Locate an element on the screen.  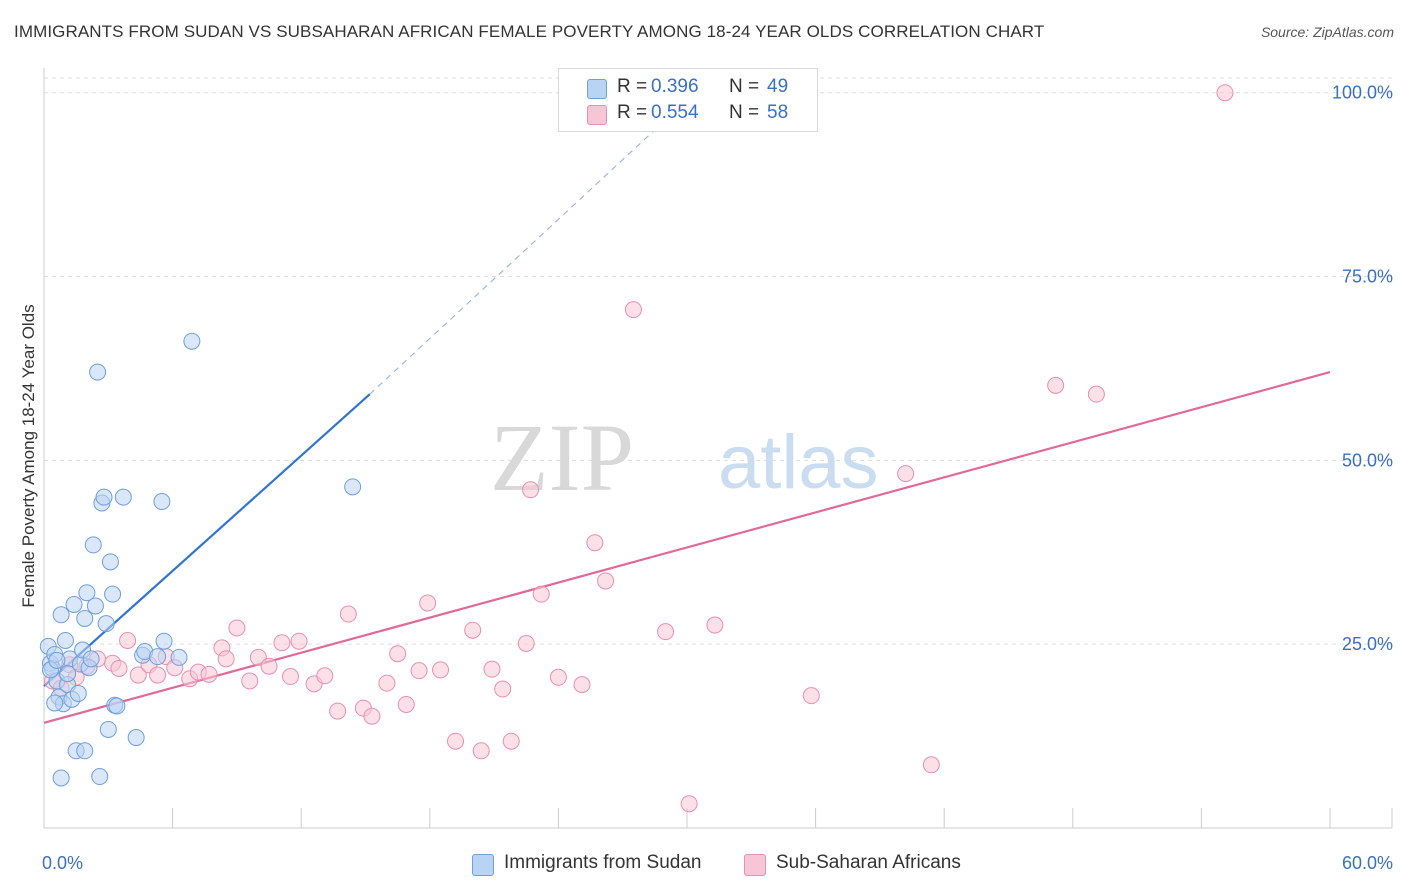
legend-r-value: 0.396 is located at coordinates (675, 86).